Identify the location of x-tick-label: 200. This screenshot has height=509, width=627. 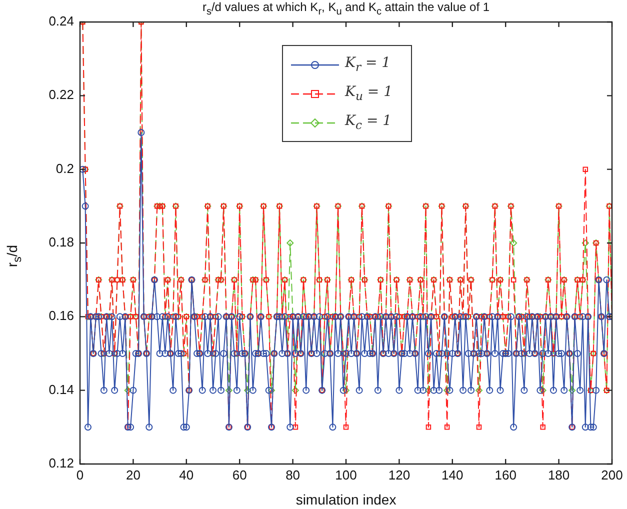
(612, 474).